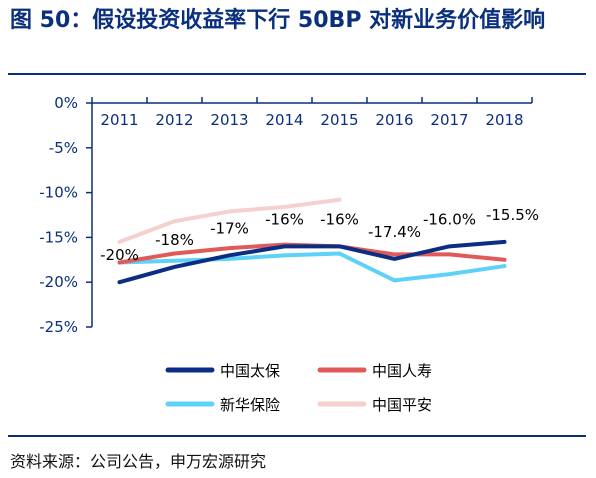  Describe the element at coordinates (394, 120) in the screenshot. I see `x-tick-label: 2016` at that location.